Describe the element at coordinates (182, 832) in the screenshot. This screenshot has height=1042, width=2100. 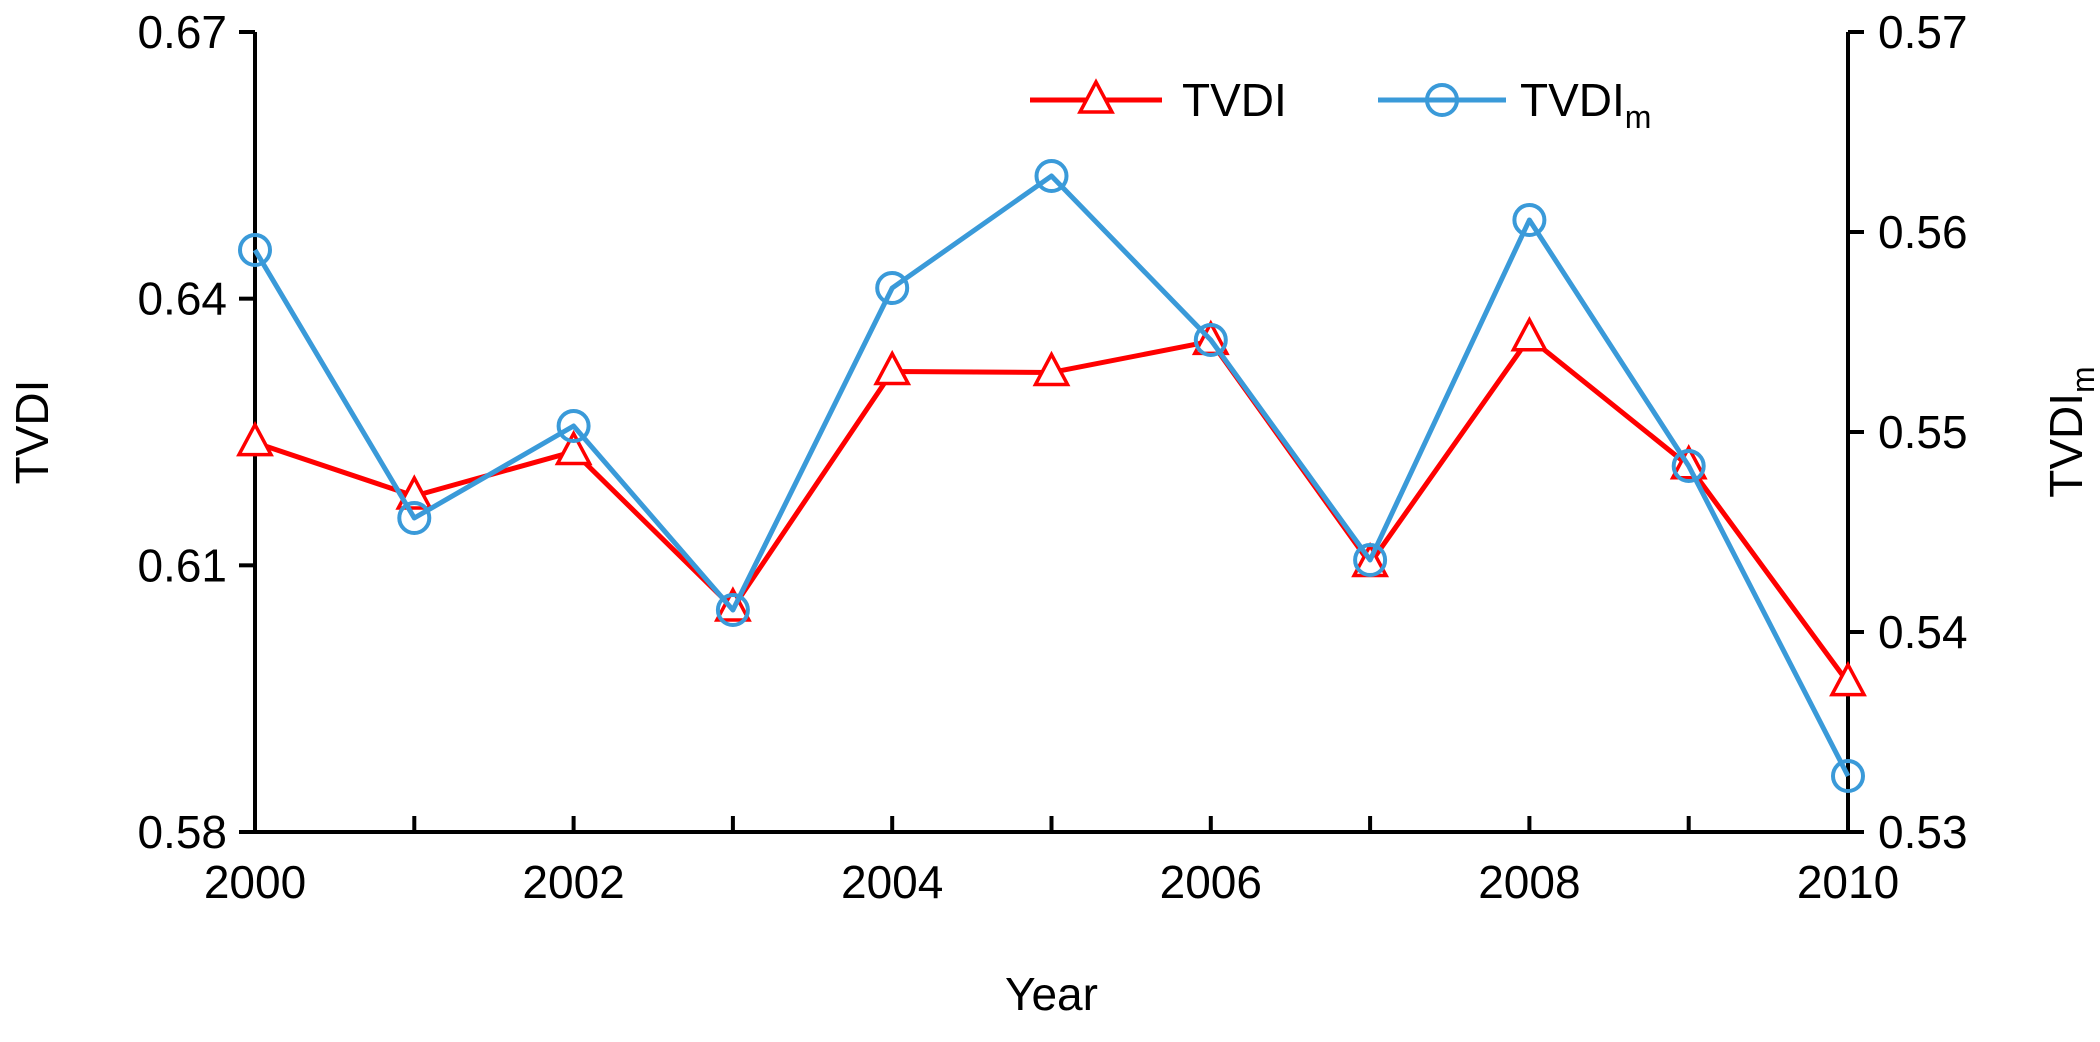
I see `left-y-tick-label: 0.58` at that location.